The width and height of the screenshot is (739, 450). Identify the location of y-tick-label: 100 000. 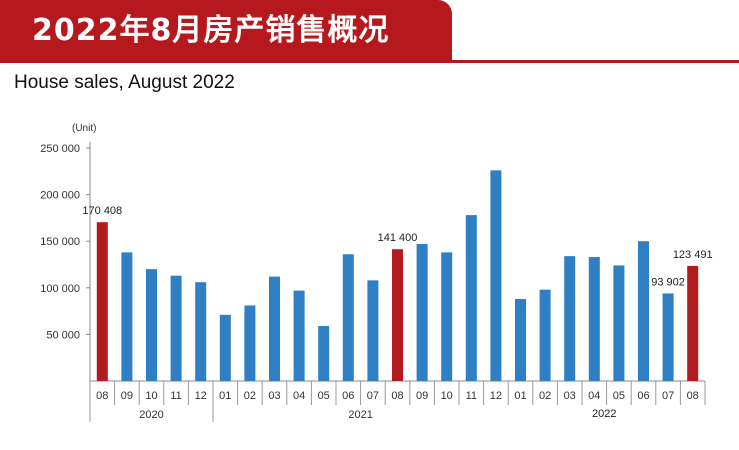
(60, 289).